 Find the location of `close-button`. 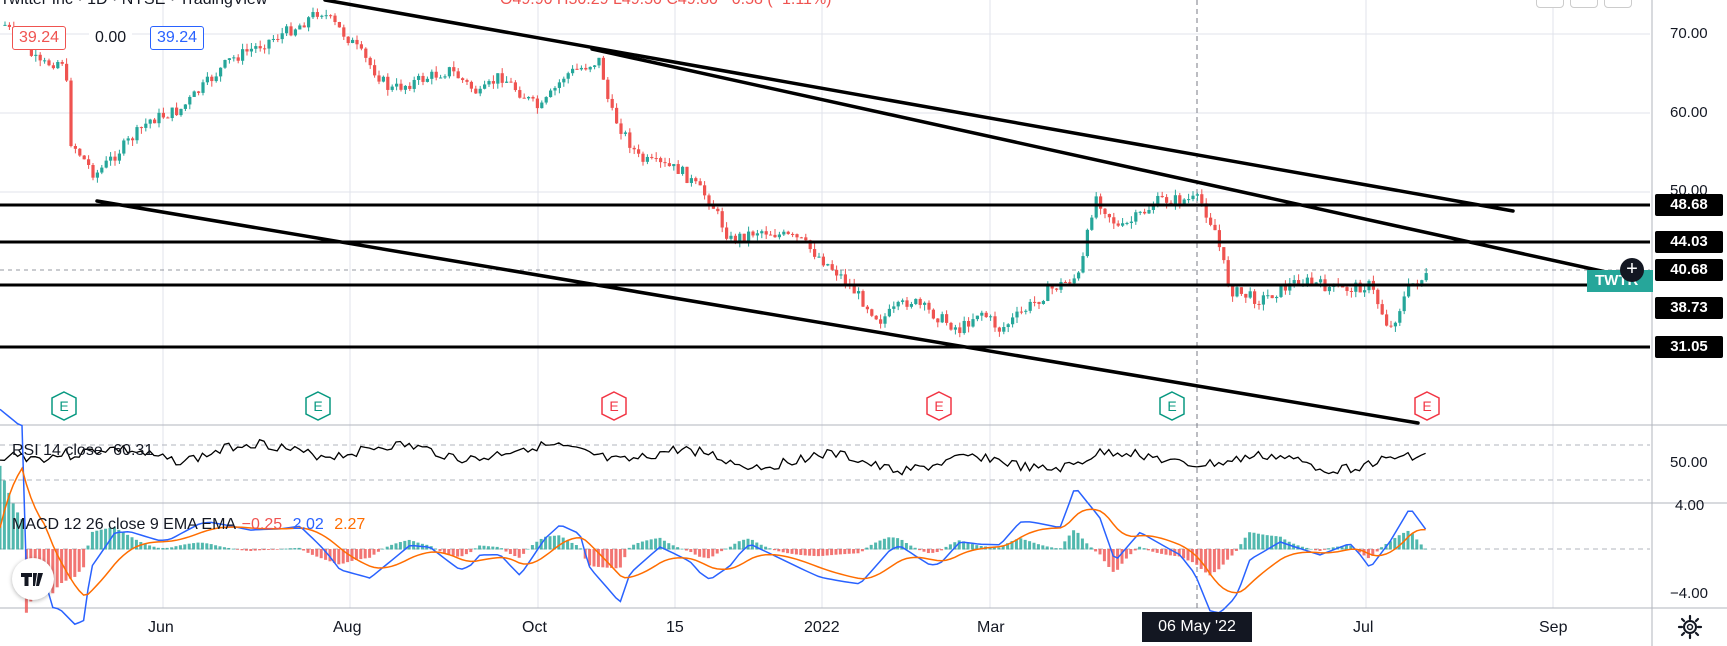

close-button is located at coordinates (1584, 4).